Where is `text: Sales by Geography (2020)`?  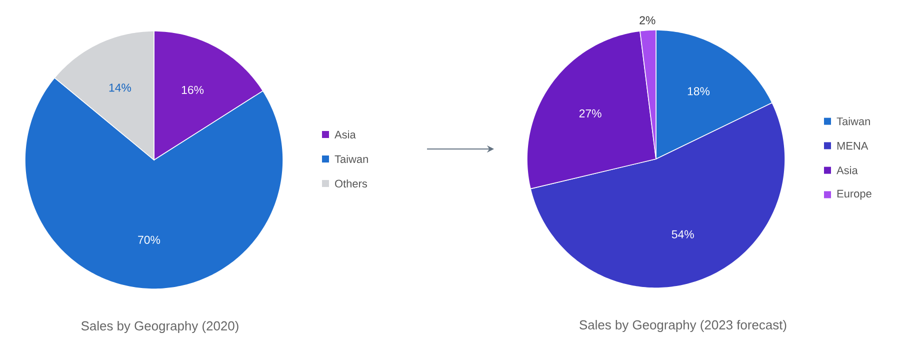
text: Sales by Geography (2020) is located at coordinates (159, 327).